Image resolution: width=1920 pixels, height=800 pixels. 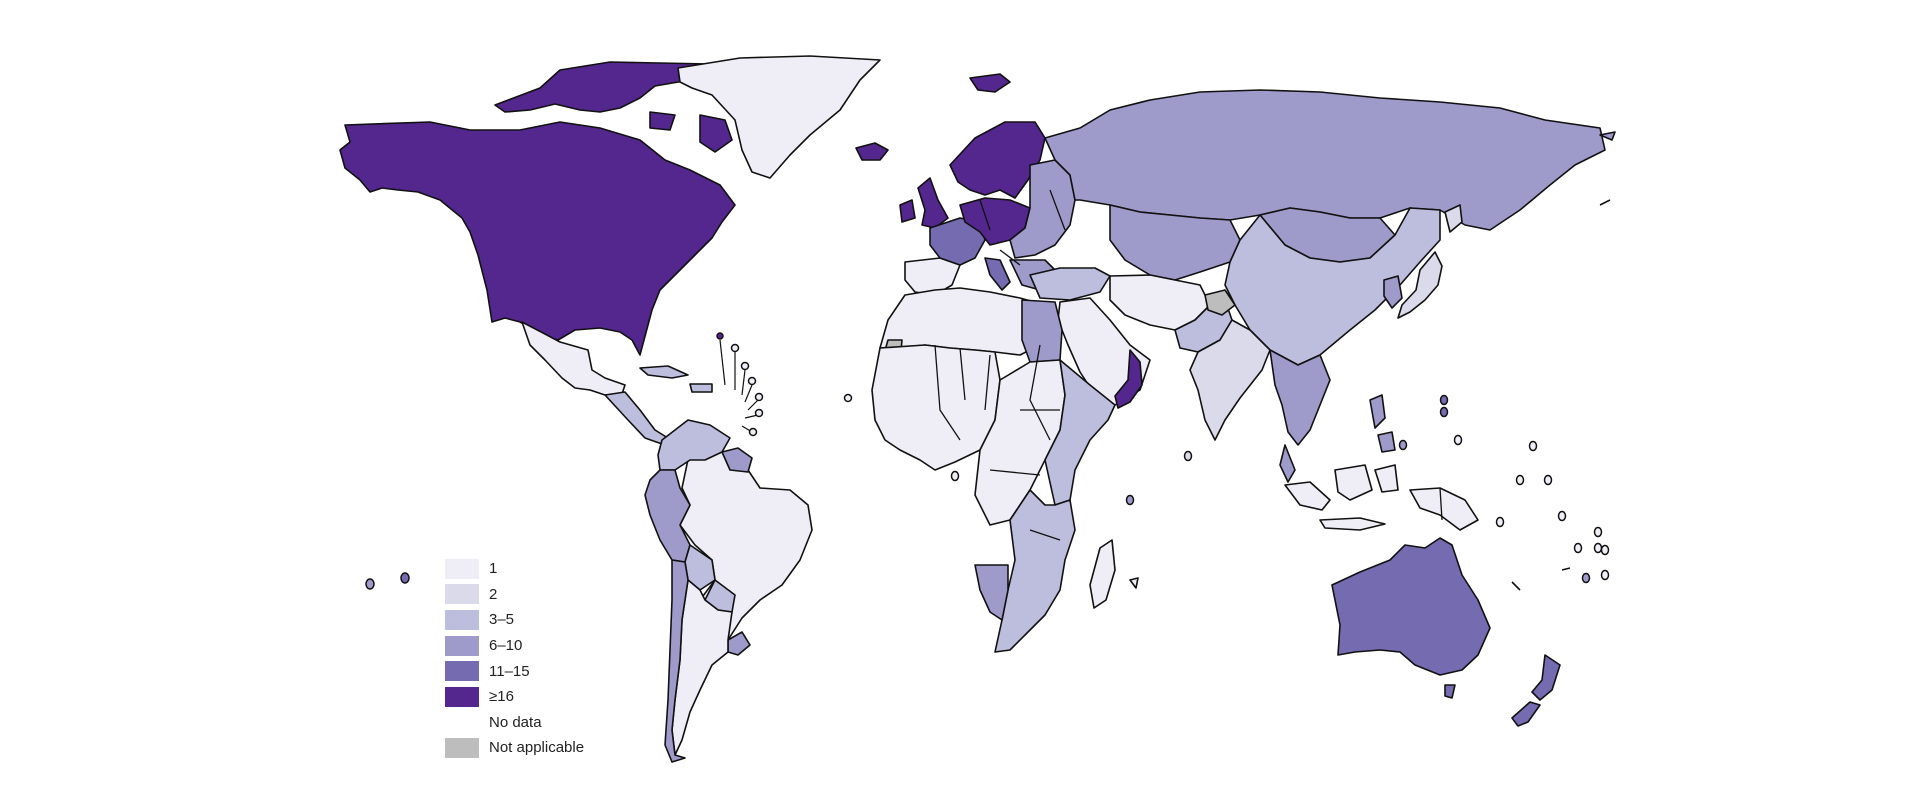 I want to click on map-region-papua, so click(x=1444, y=509).